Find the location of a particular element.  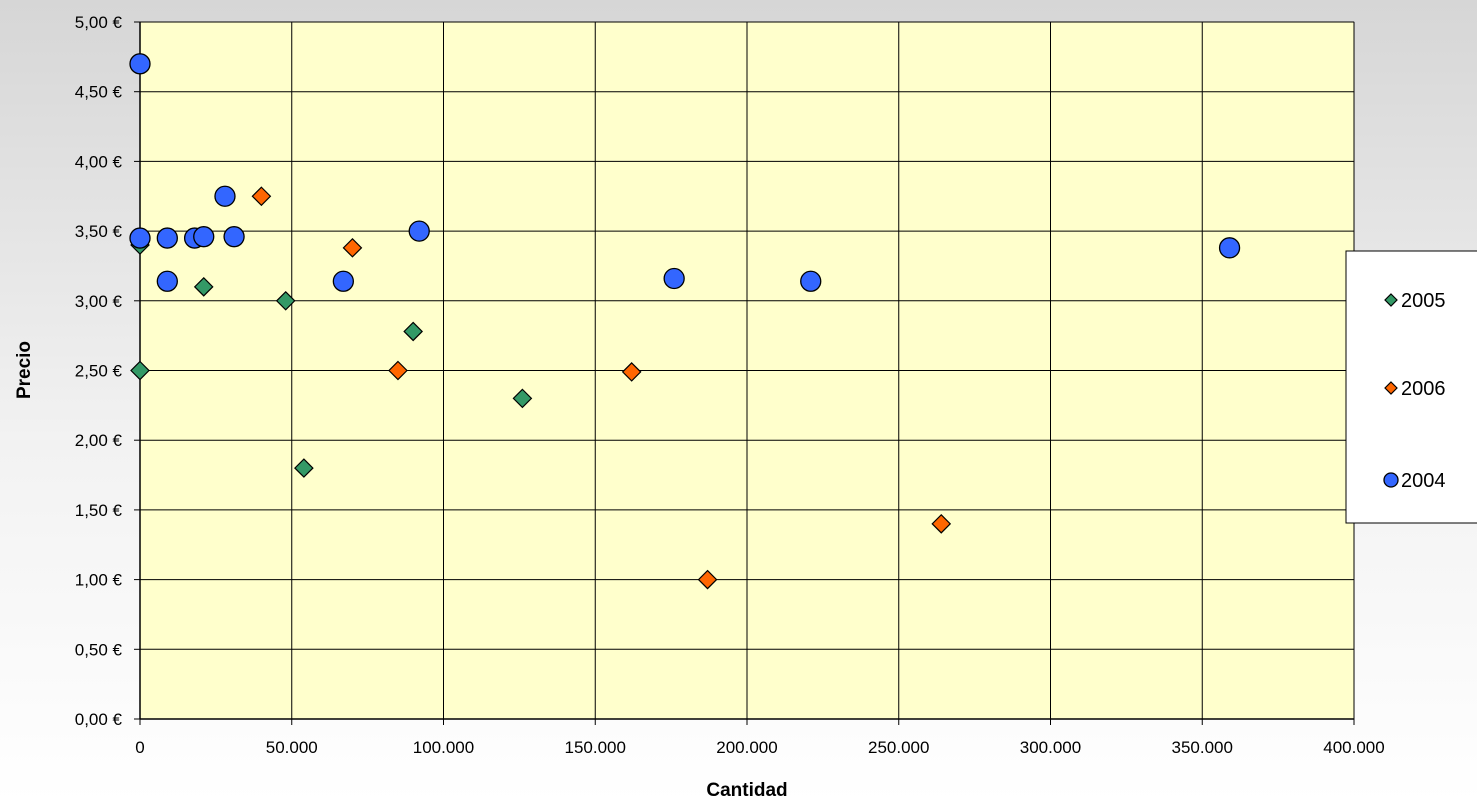

y-tick-label: 1,00 € is located at coordinates (99, 580).